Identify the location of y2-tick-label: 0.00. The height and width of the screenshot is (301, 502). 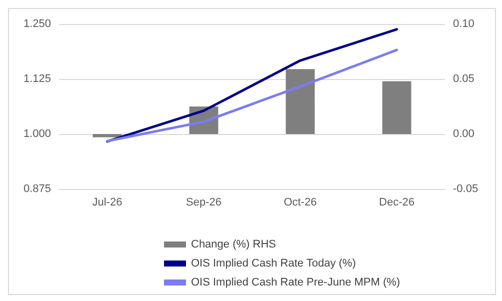
(463, 134).